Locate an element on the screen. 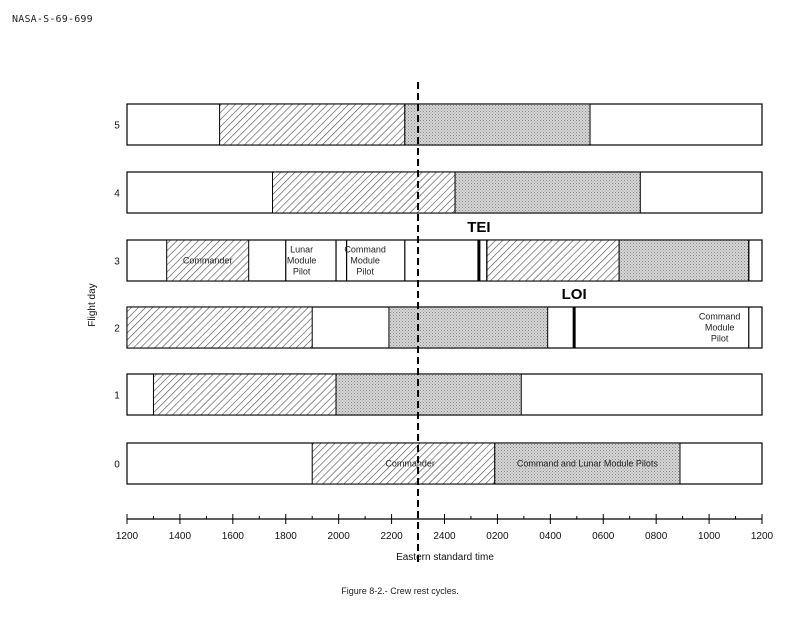  event-label-tei: TEI is located at coordinates (478, 227).